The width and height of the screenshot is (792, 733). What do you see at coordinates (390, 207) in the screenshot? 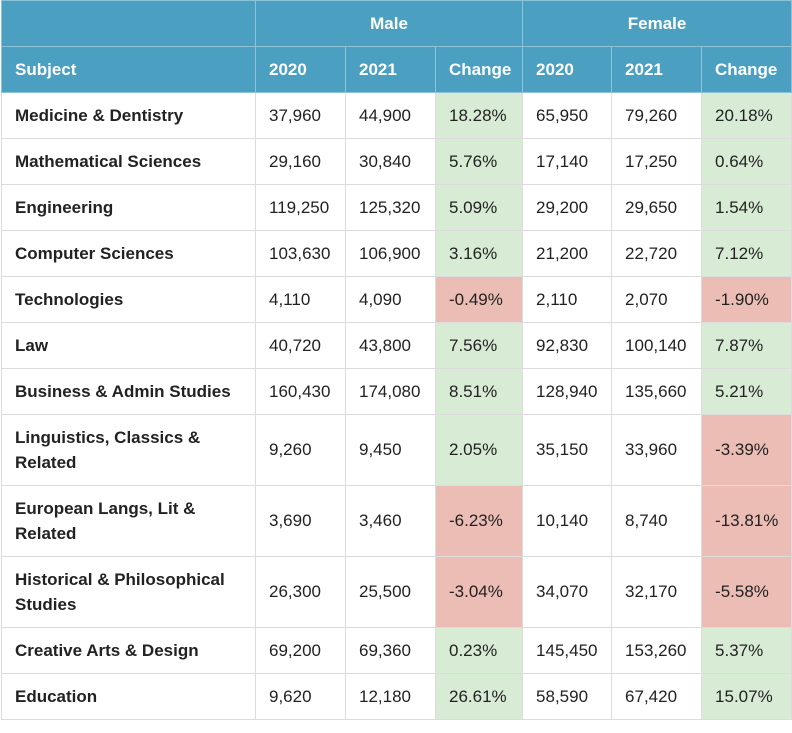
I see `cell-male-2021: 125,320` at bounding box center [390, 207].